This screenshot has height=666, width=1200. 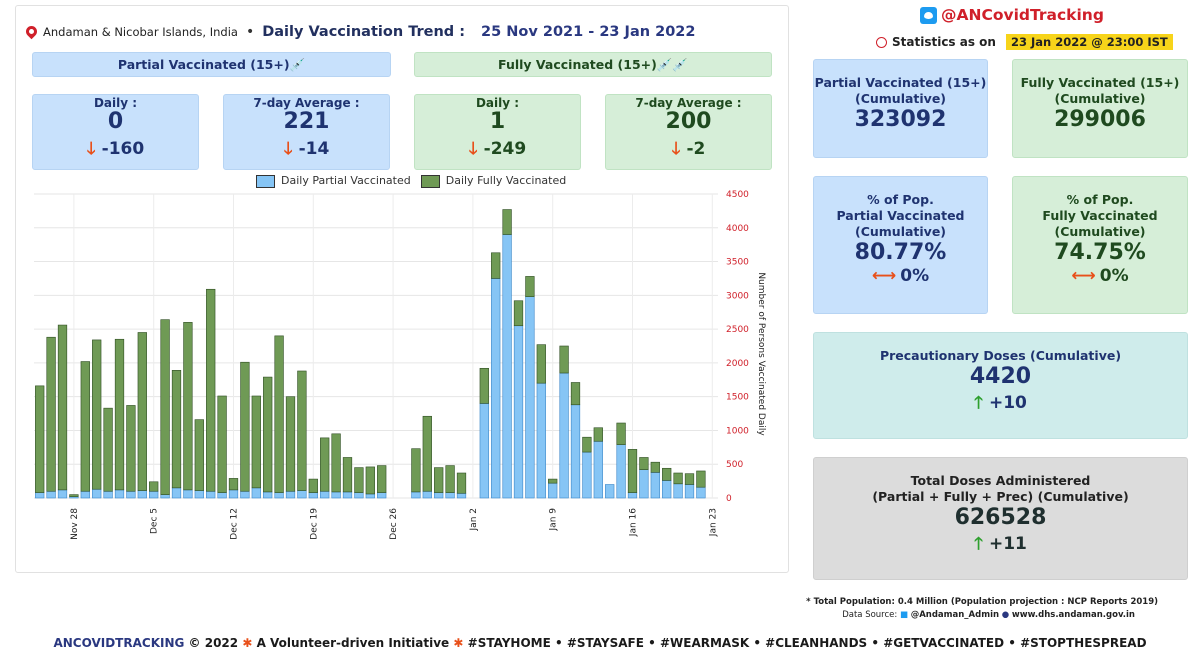 I want to click on legend-fully: Daily Fully Vaccinated, so click(x=493, y=181).